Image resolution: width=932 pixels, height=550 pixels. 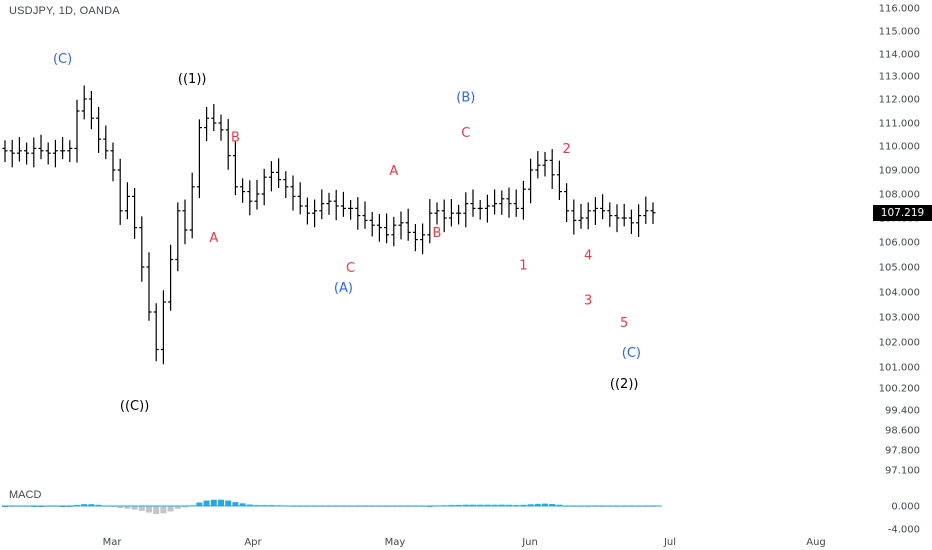 I want to click on macd-histogram, so click(x=332, y=506).